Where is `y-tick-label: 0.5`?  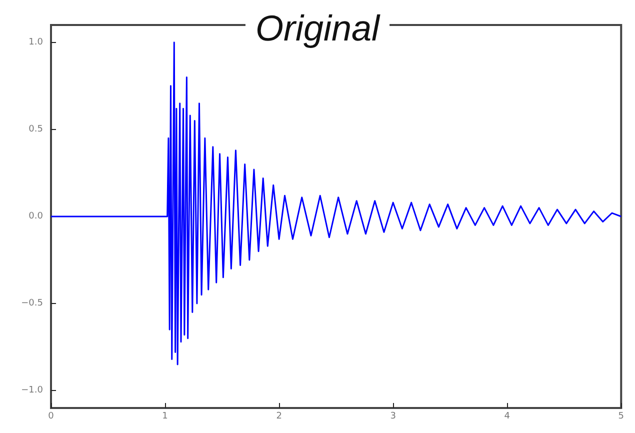 y-tick-label: 0.5 is located at coordinates (35, 129).